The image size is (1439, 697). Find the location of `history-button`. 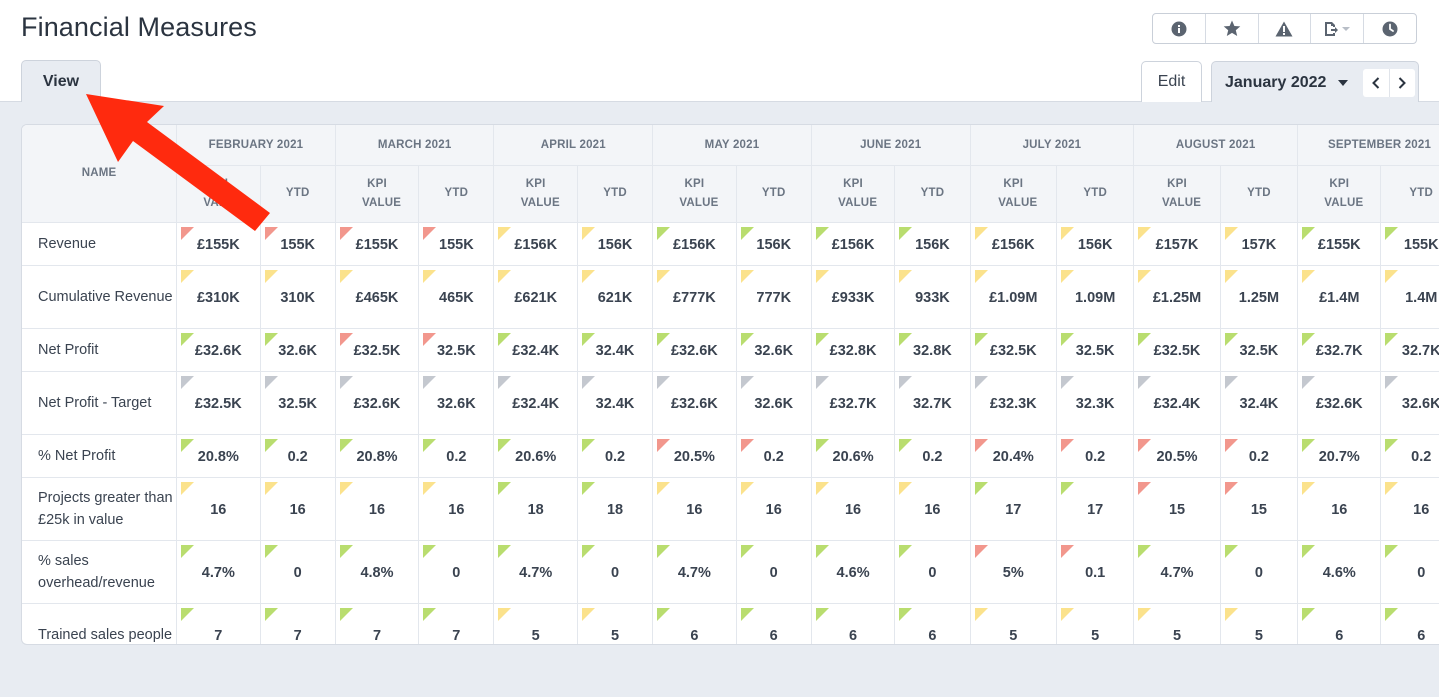

history-button is located at coordinates (1390, 28).